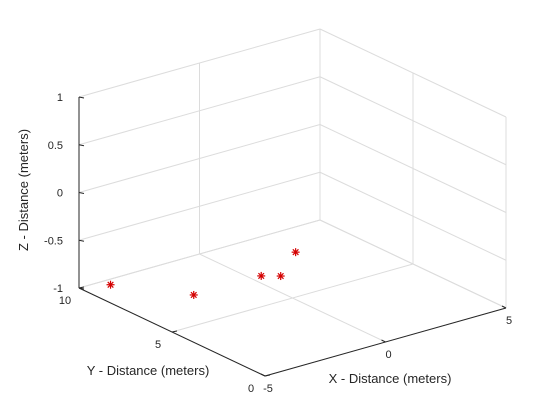 The image size is (560, 420). What do you see at coordinates (53, 241) in the screenshot?
I see `z-tick-label: -0.5` at bounding box center [53, 241].